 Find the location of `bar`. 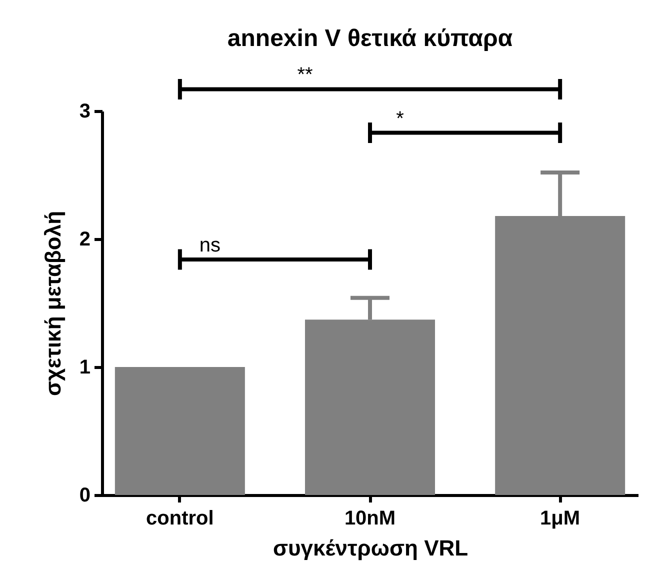

bar is located at coordinates (179, 431).